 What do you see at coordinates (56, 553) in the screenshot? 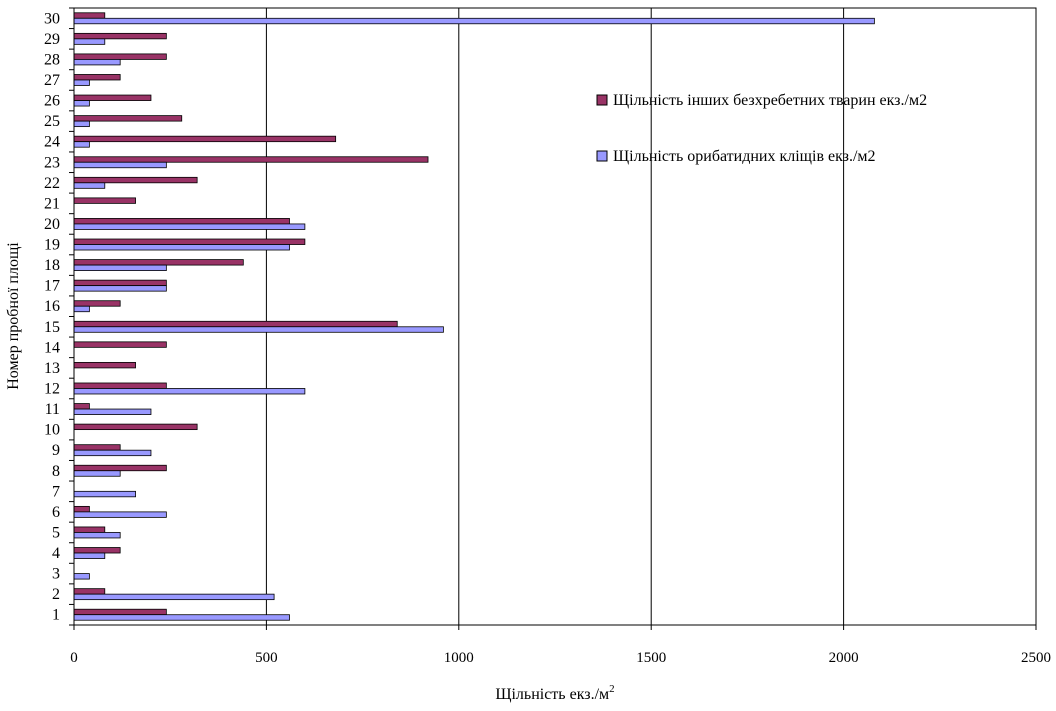
I see `y-tick-label: 4` at bounding box center [56, 553].